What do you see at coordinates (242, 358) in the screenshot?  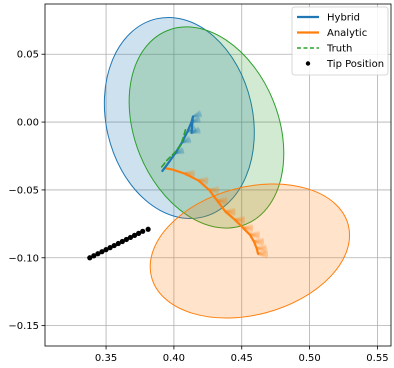 I see `x-tick-label: 0.45` at bounding box center [242, 358].